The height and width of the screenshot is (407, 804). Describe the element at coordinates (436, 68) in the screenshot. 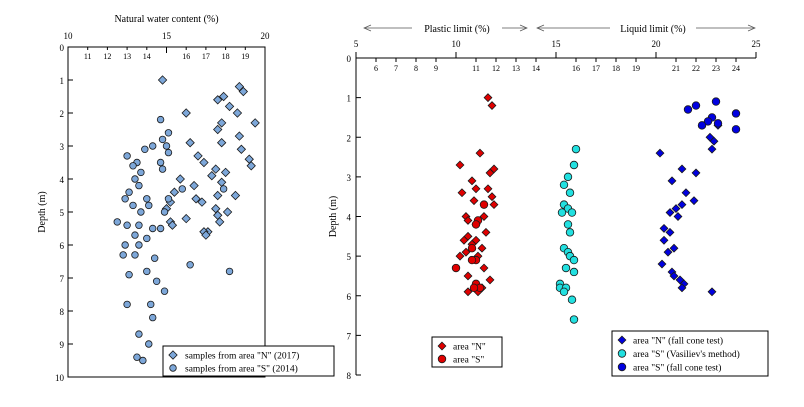

I see `x-minor-tick-label: 9` at that location.